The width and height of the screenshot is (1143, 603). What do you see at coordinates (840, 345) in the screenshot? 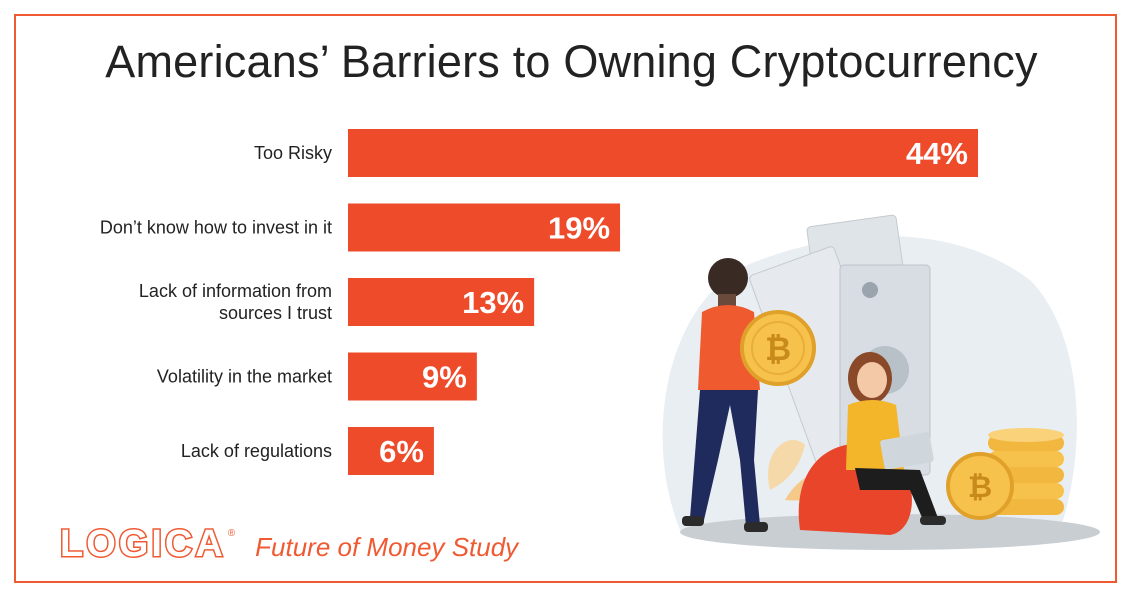
I see `banknotes-icon` at bounding box center [840, 345].